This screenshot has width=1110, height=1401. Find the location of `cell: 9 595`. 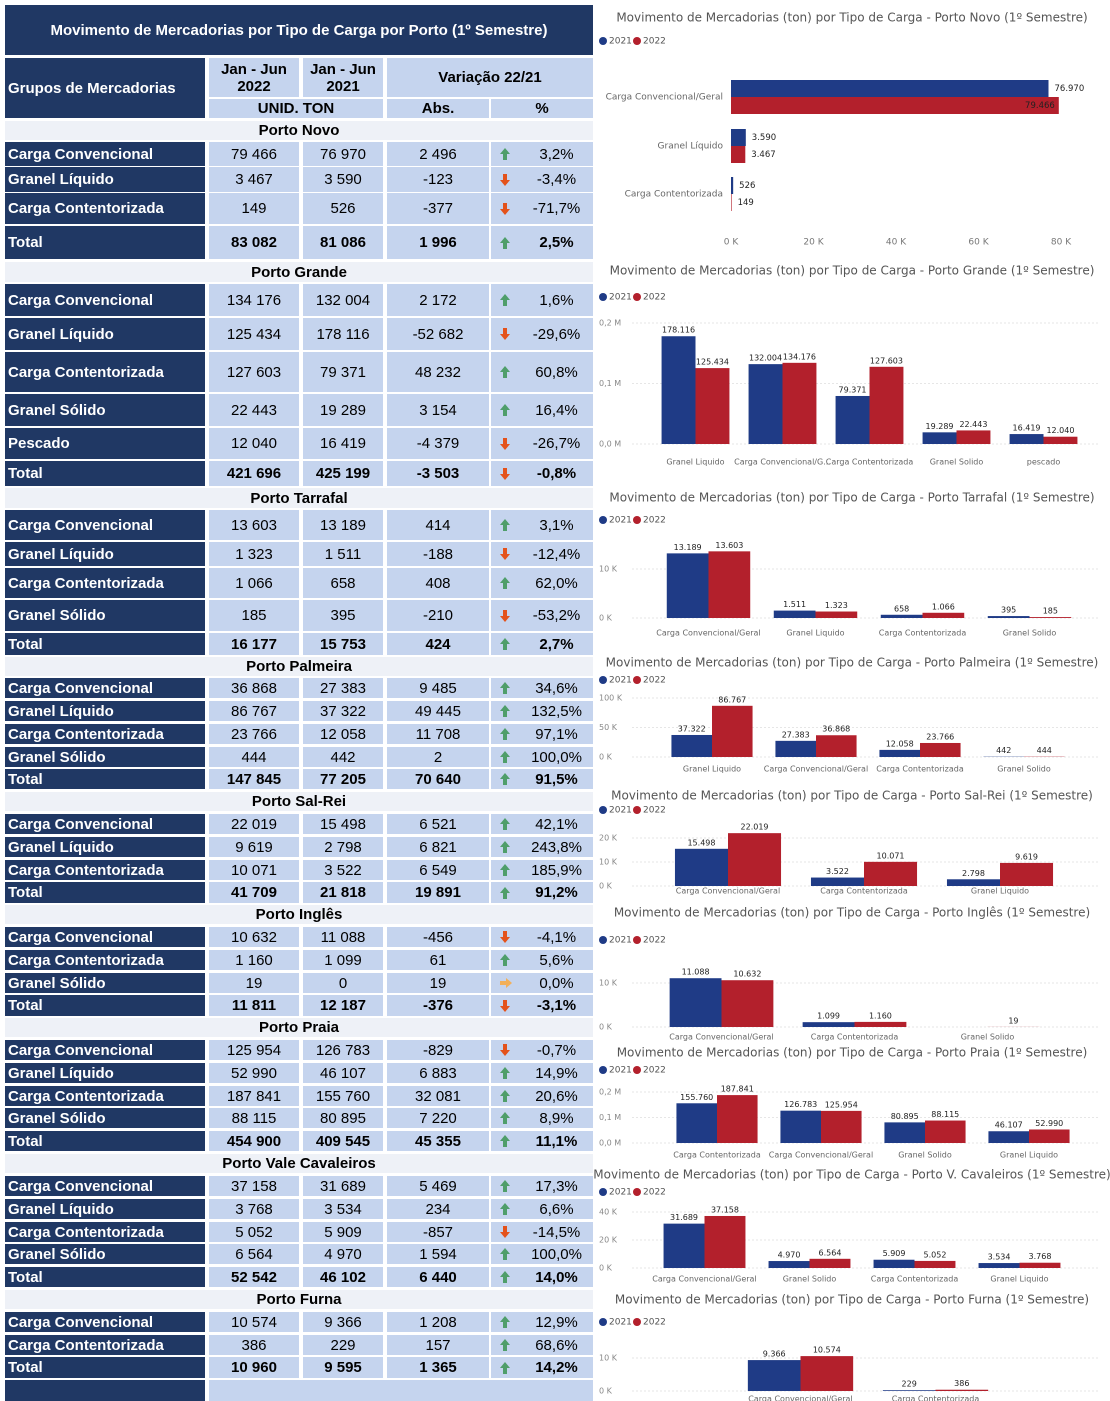

cell: 9 595 is located at coordinates (343, 1367).